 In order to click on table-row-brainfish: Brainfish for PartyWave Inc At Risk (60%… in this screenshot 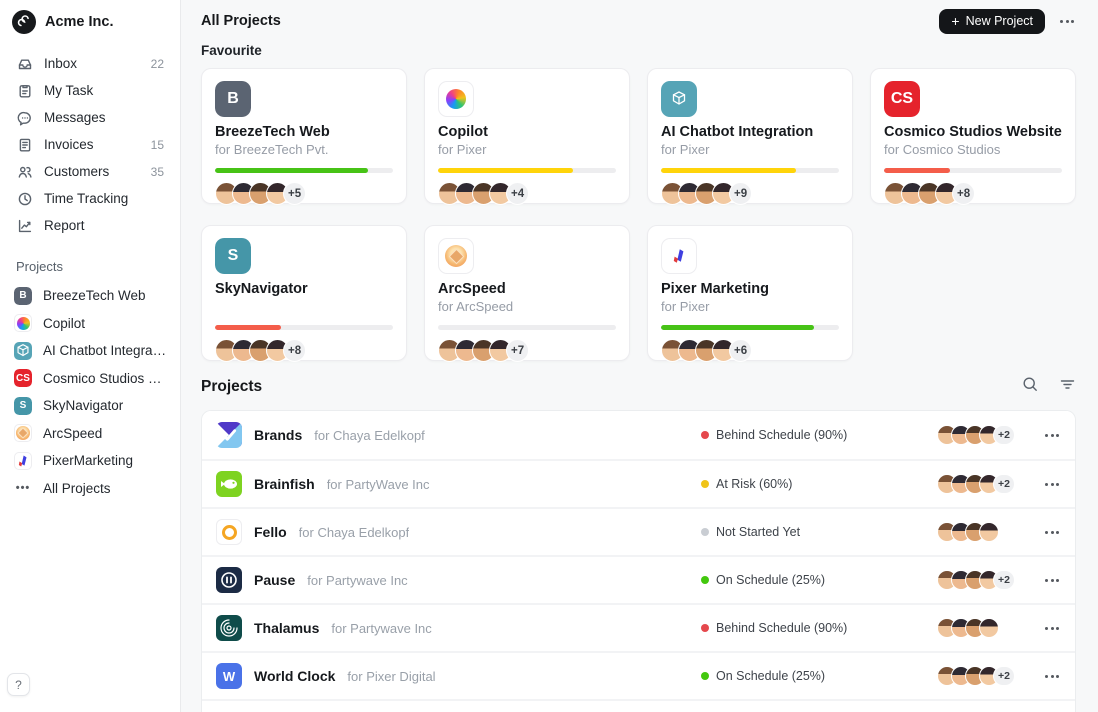, I will do `click(638, 483)`.